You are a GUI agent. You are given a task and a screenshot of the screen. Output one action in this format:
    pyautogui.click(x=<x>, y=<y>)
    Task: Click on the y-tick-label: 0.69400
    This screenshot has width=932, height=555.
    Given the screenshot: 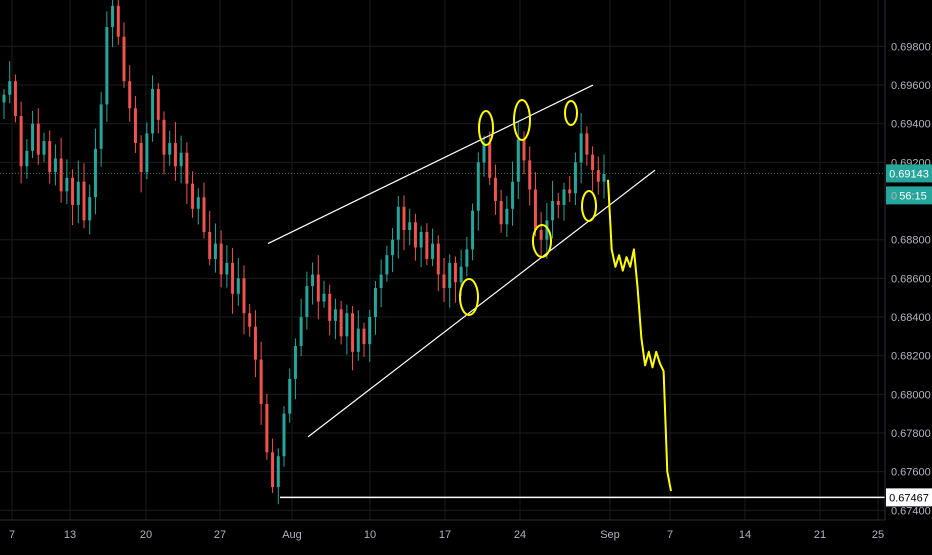 What is the action you would take?
    pyautogui.click(x=911, y=125)
    